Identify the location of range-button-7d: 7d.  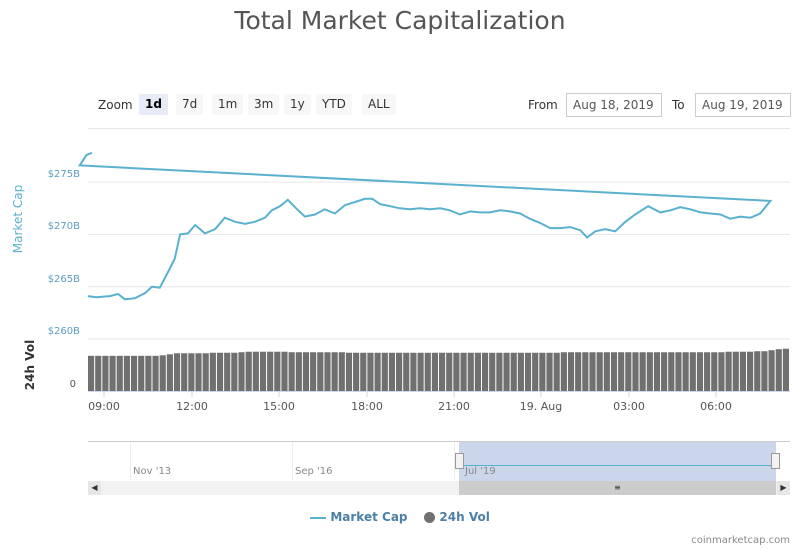
(190, 104).